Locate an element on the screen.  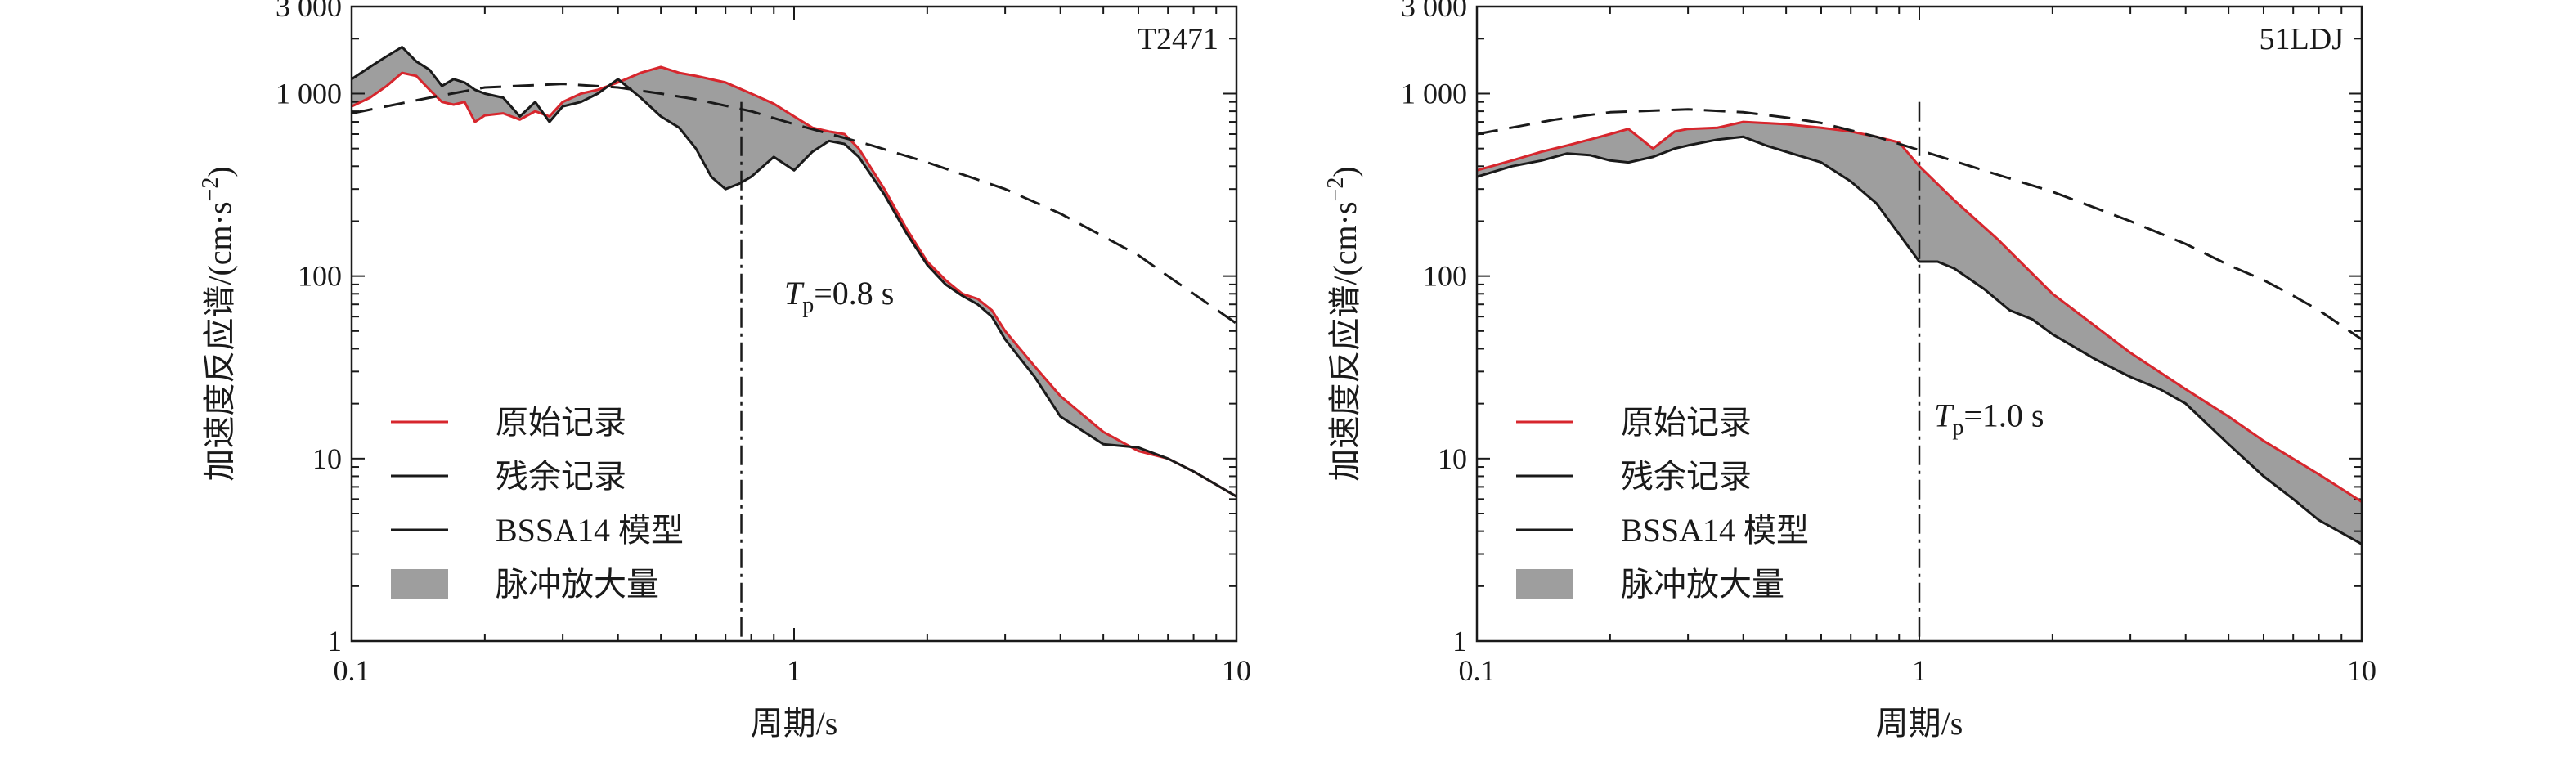
tp-label: Tp=0.8 s is located at coordinates (839, 296).